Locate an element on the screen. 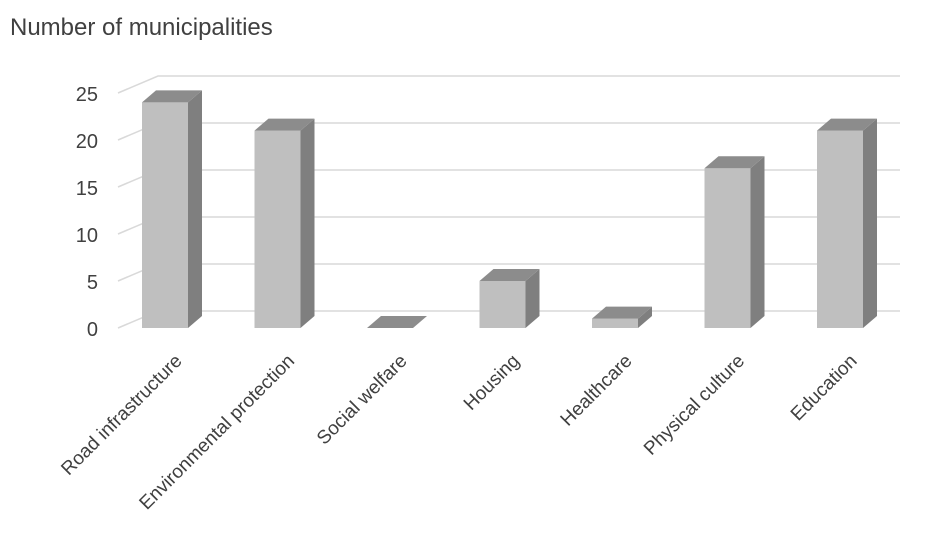 The height and width of the screenshot is (543, 931). x-tick-label: Social welfare is located at coordinates (362, 400).